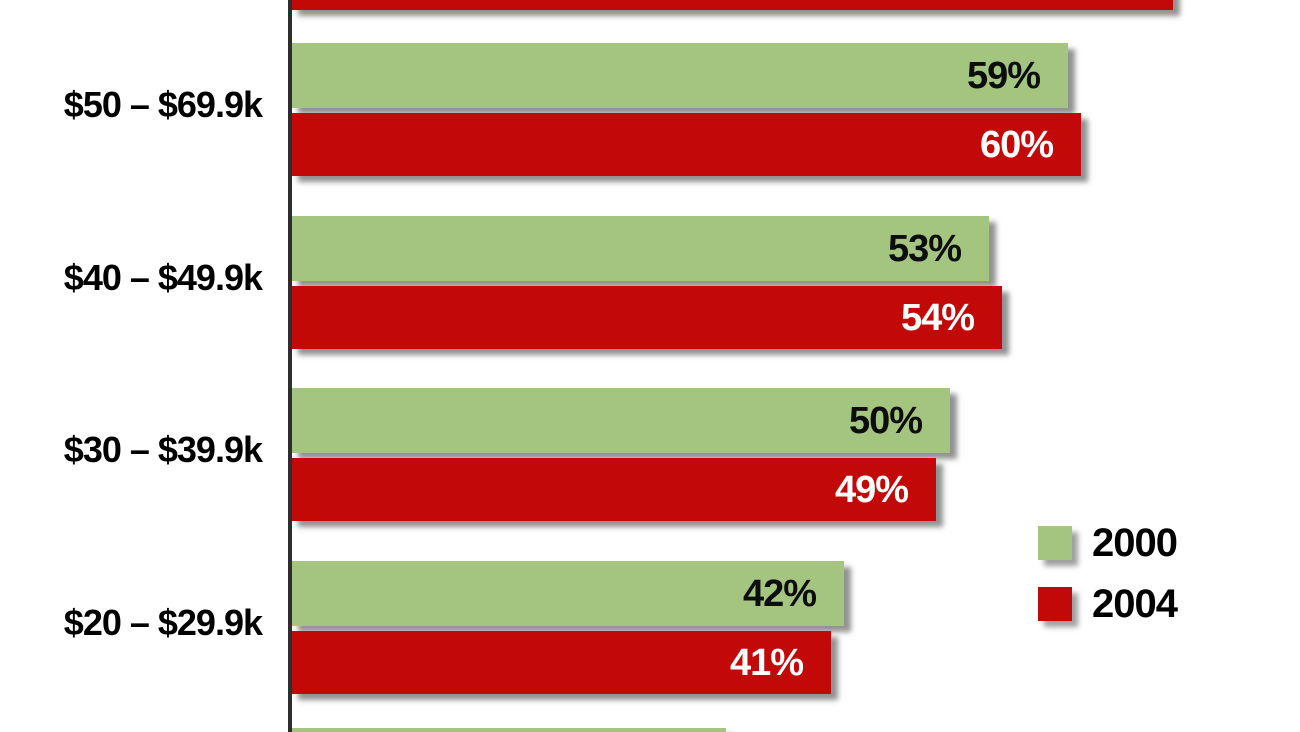 The width and height of the screenshot is (1300, 732). What do you see at coordinates (508, 730) in the screenshot?
I see `bar-2000-cropped-bottom` at bounding box center [508, 730].